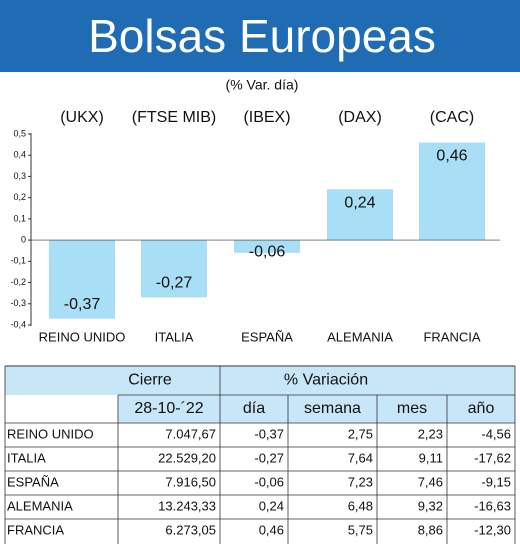  I want to click on value-label: -0,06, so click(267, 251).